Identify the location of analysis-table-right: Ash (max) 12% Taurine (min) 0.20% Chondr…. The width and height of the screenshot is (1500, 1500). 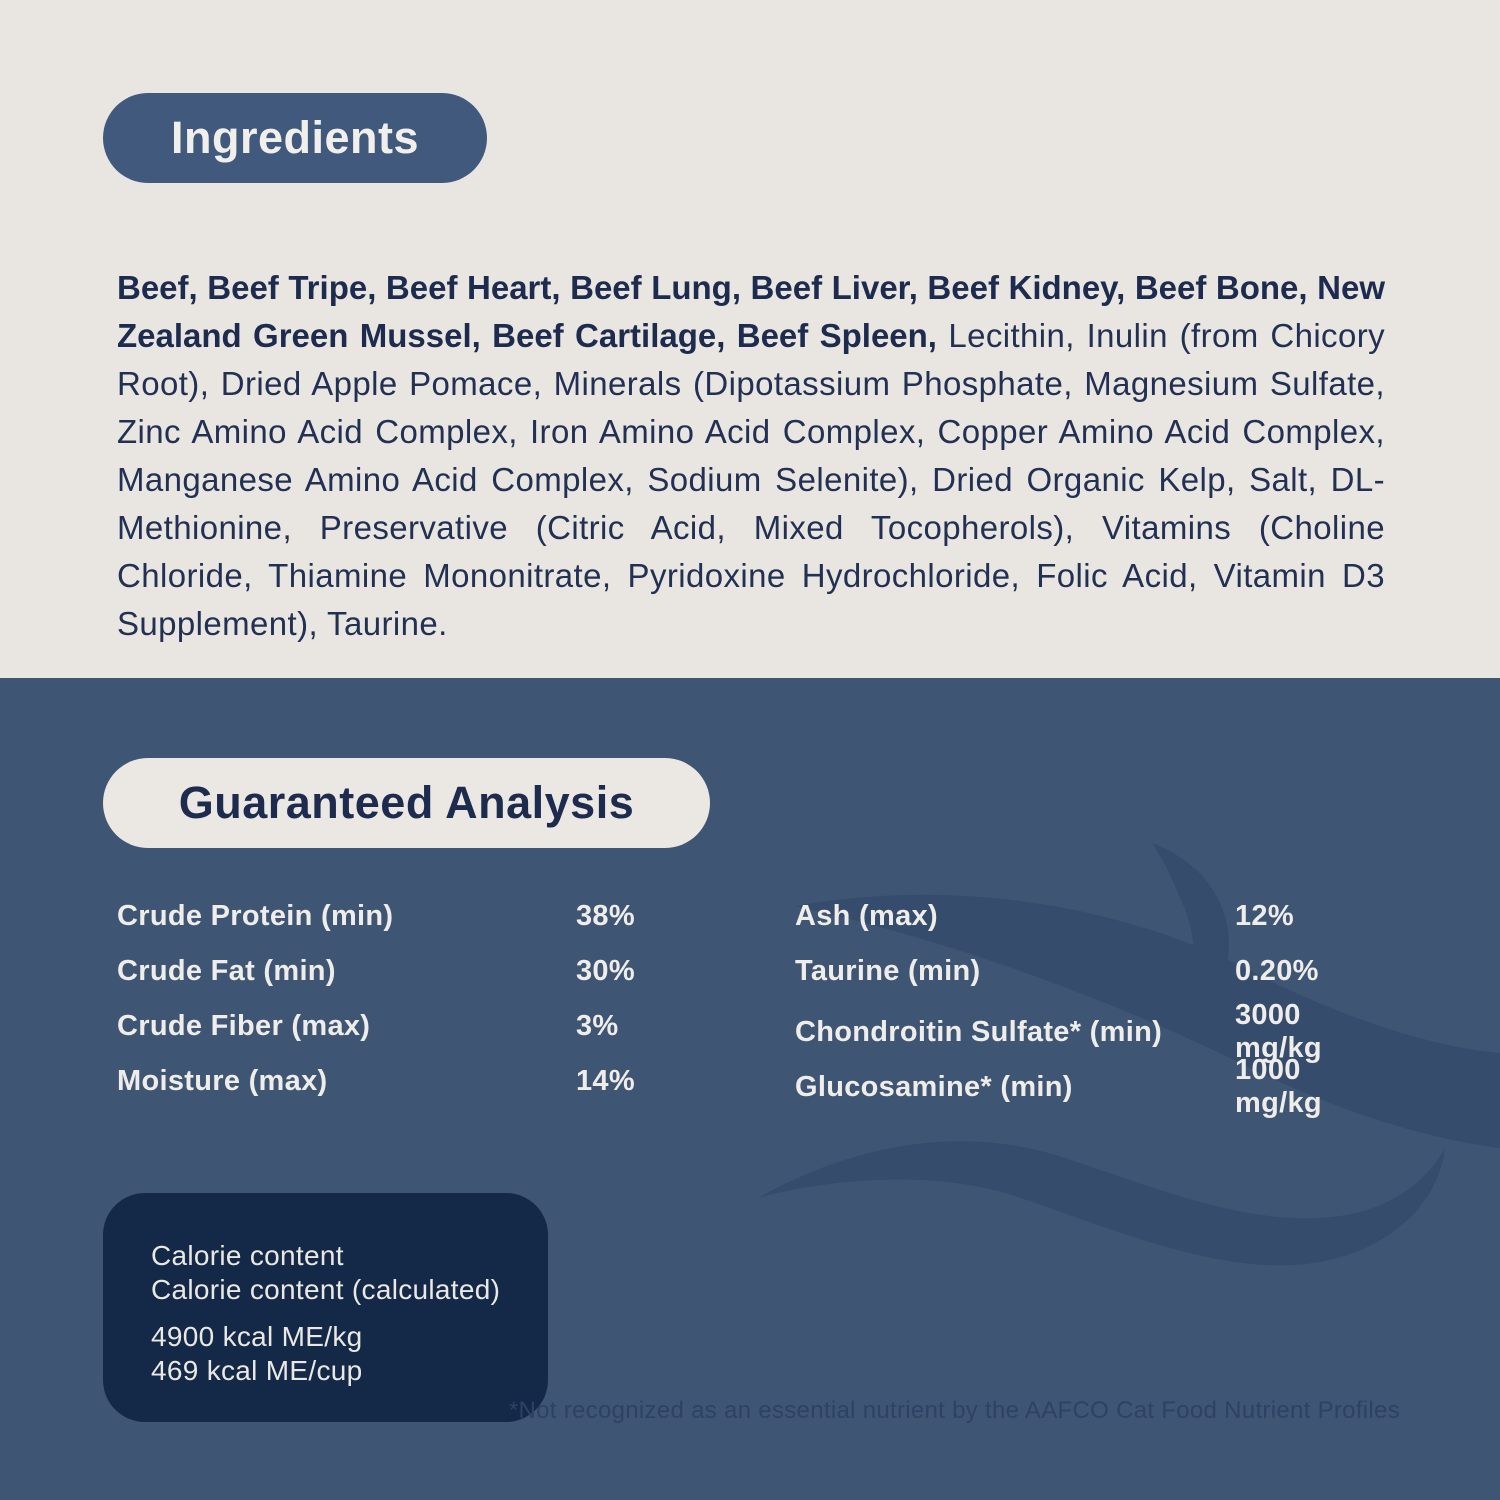
(1095, 1004).